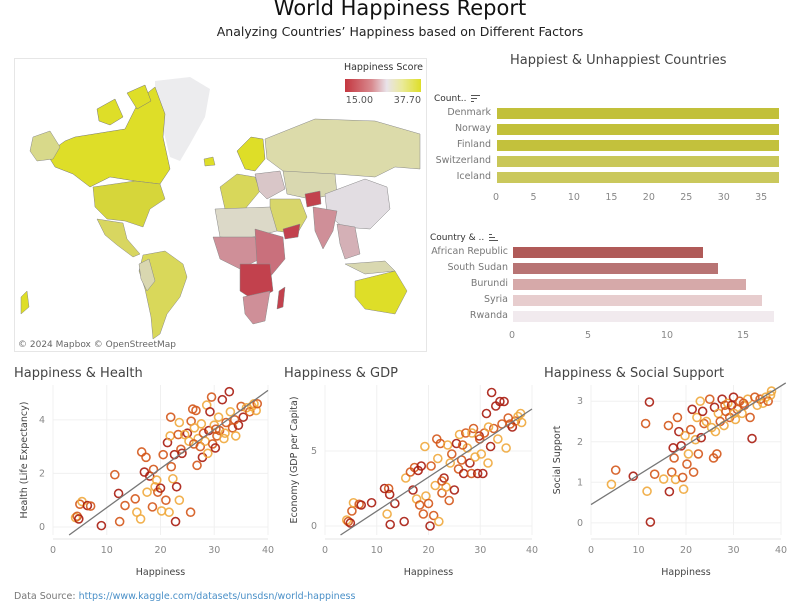 The height and width of the screenshot is (602, 800). Describe the element at coordinates (251, 154) in the screenshot. I see `map-region-scandinavia` at that location.